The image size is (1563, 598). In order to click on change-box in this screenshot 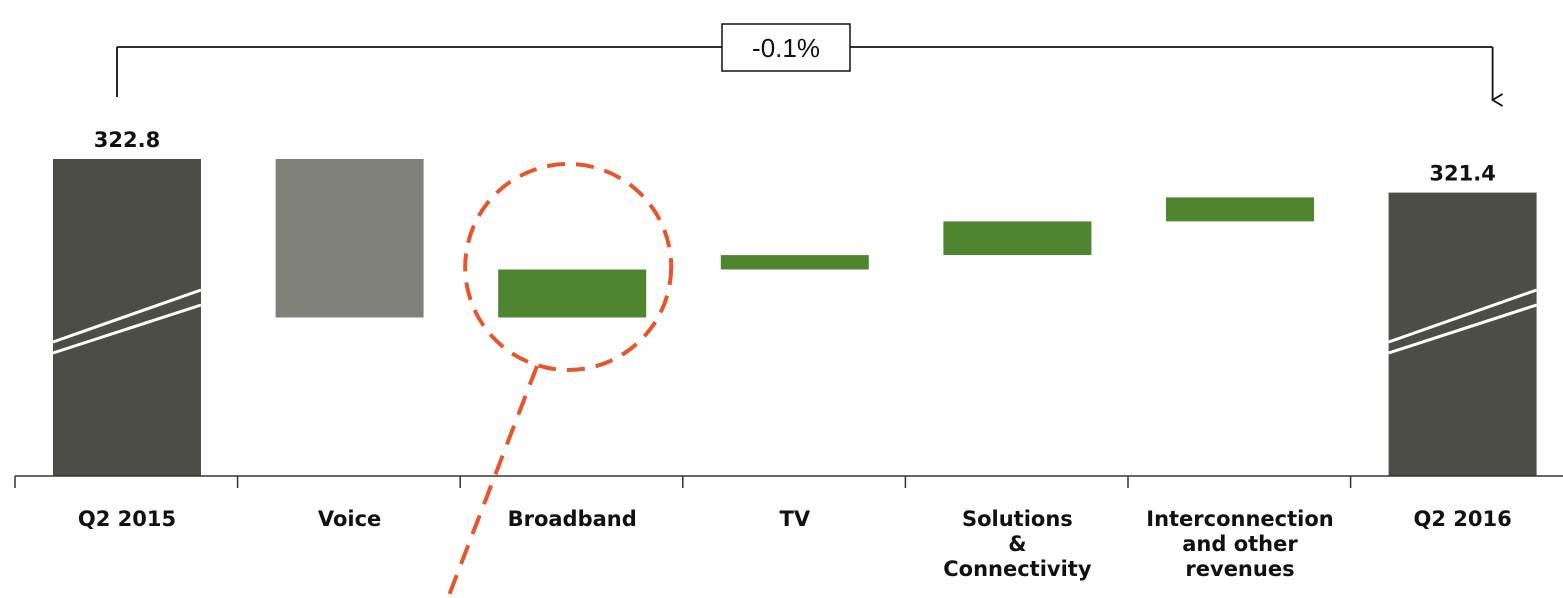, I will do `click(786, 47)`.